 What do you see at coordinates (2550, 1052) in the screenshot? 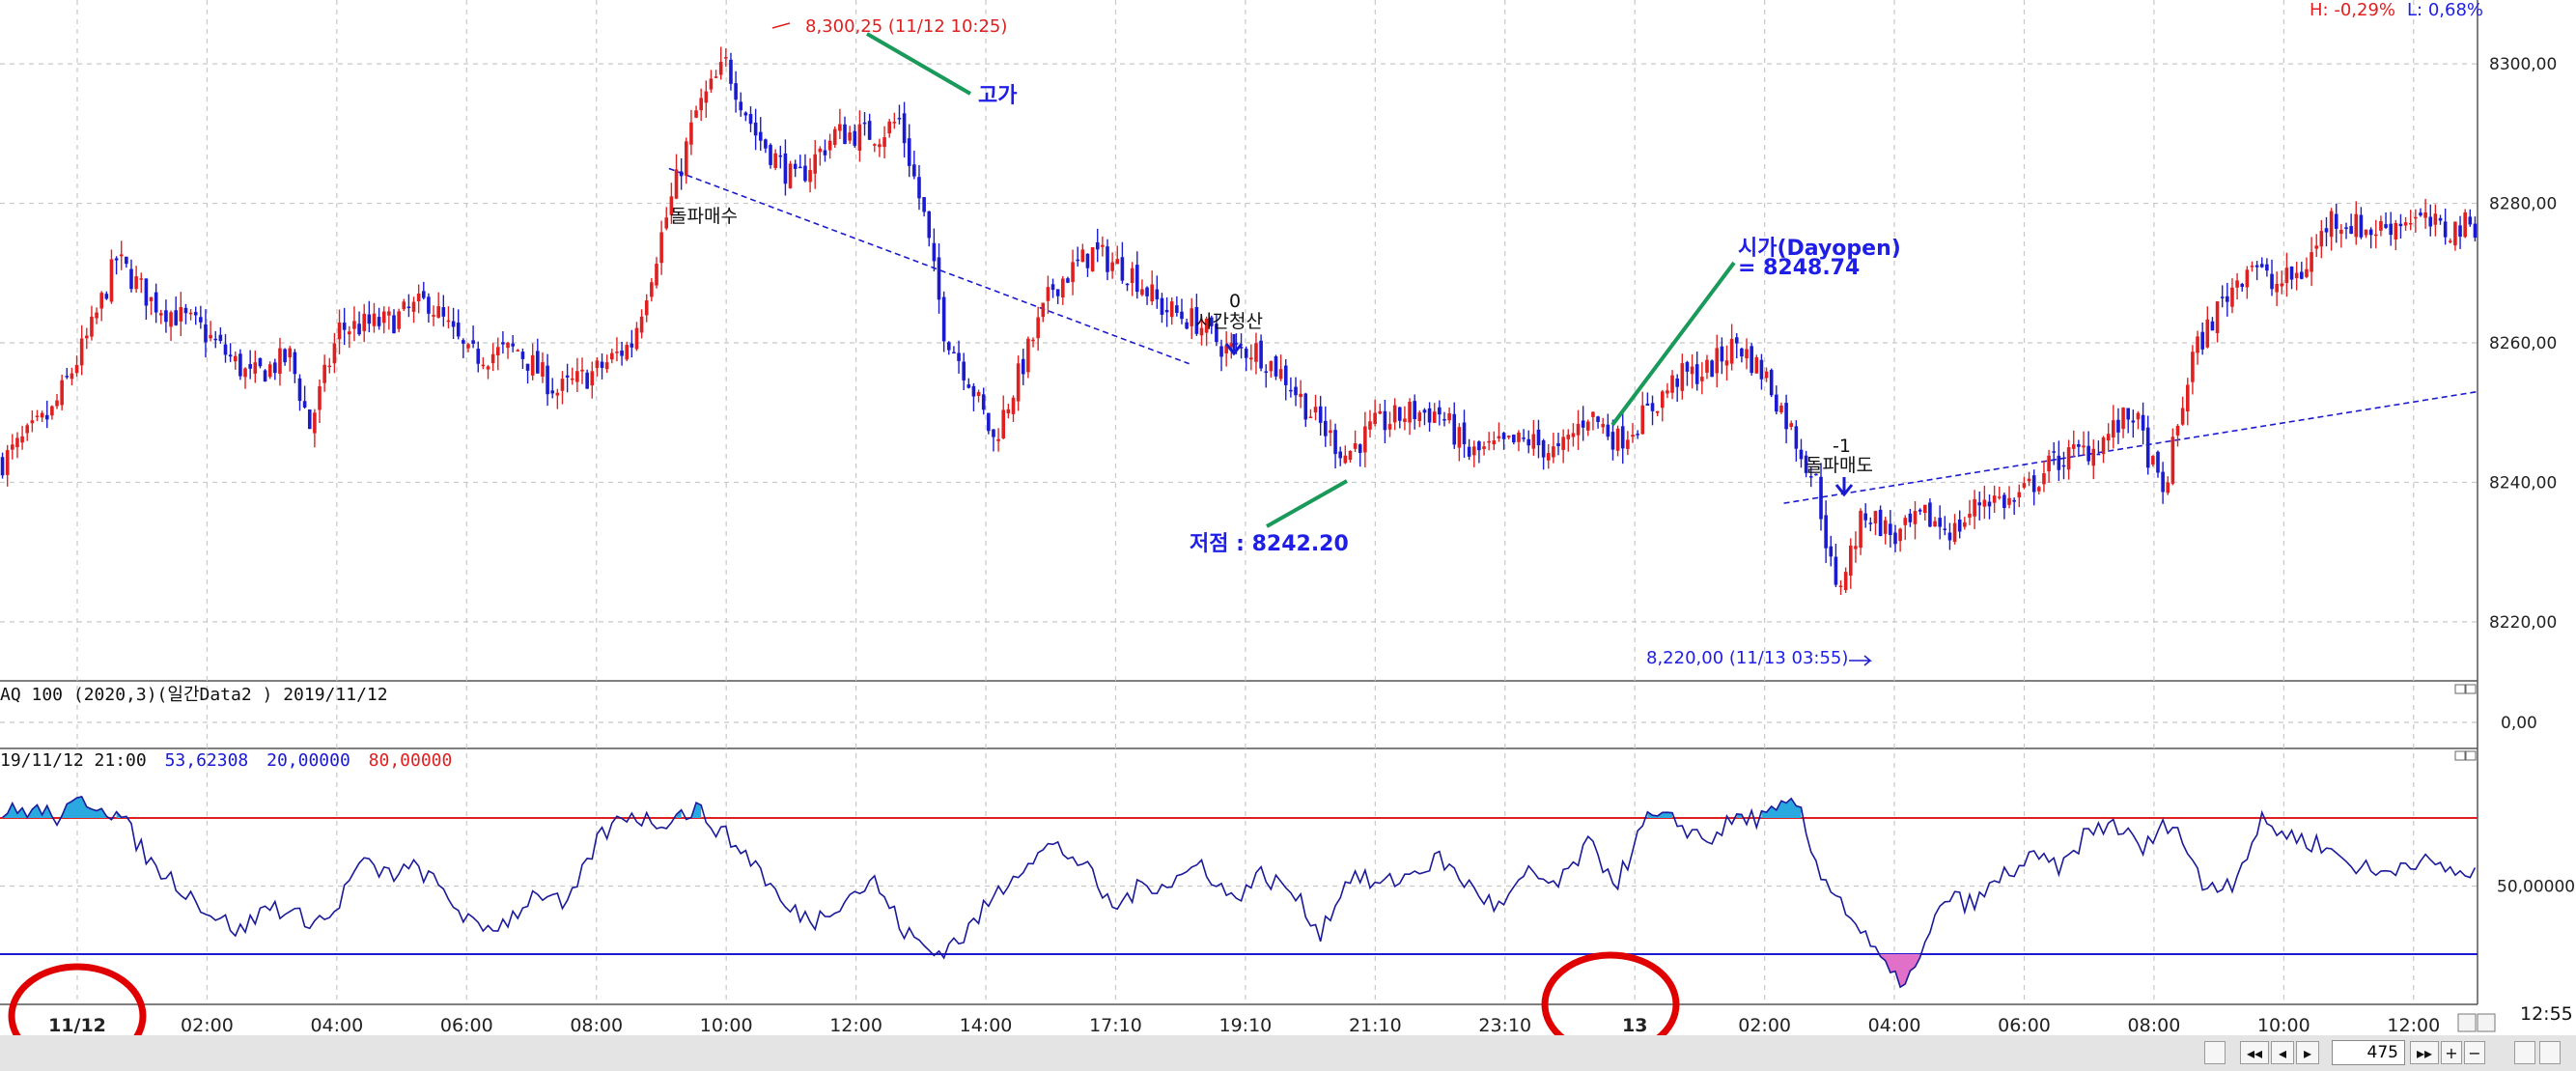
I see `layout-icon` at bounding box center [2550, 1052].